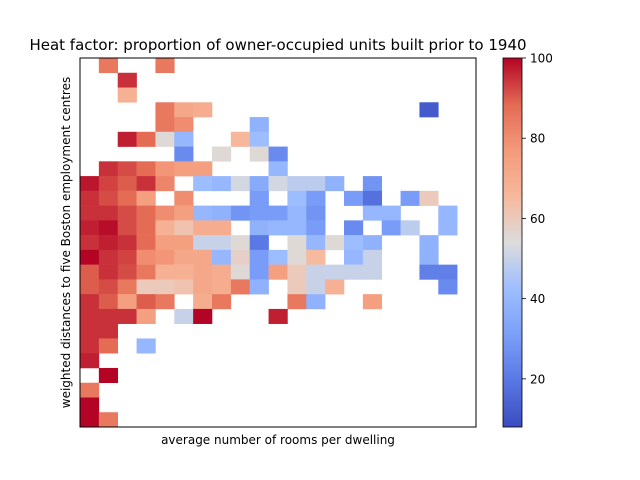 The image size is (640, 480). What do you see at coordinates (541, 59) in the screenshot?
I see `colorbar-tick-label: 100` at bounding box center [541, 59].